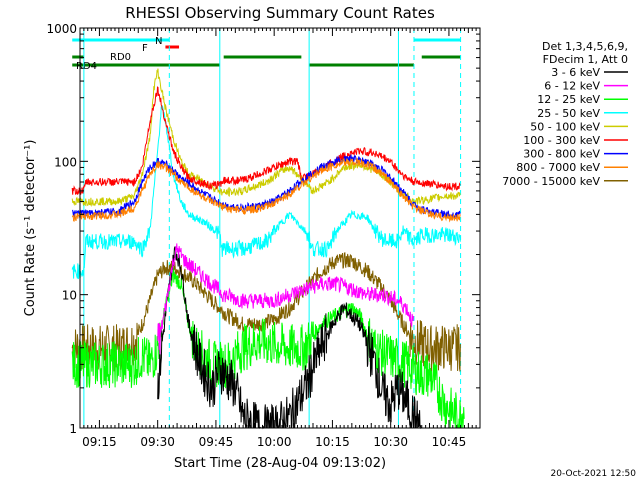 The height and width of the screenshot is (480, 640). I want to click on legend-header: FDecim 1, Att 0, so click(585, 59).